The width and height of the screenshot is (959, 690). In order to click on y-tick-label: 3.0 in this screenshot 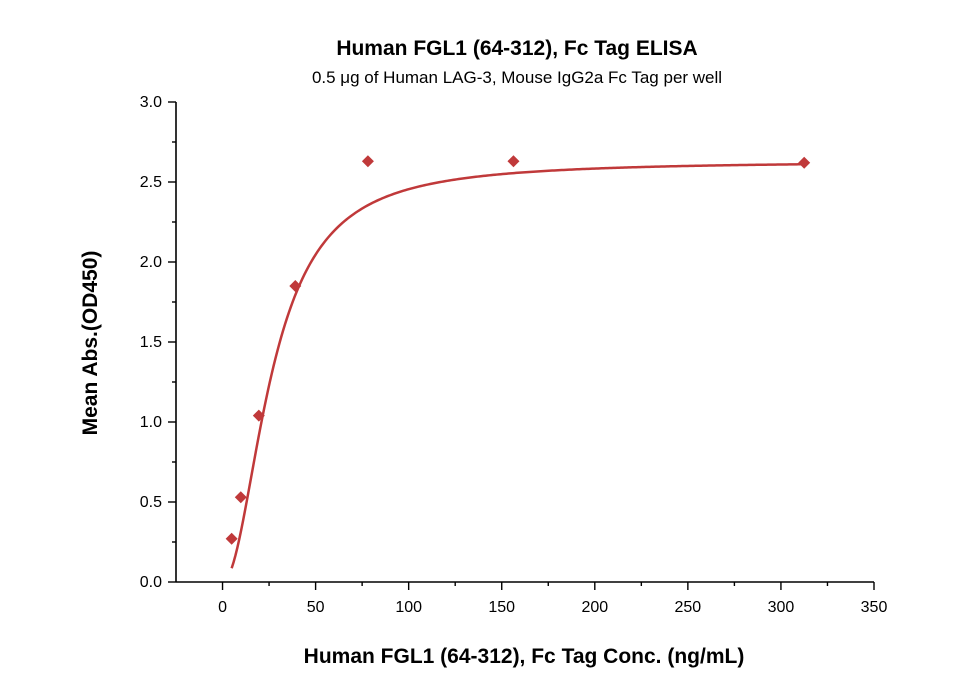, I will do `click(151, 102)`.